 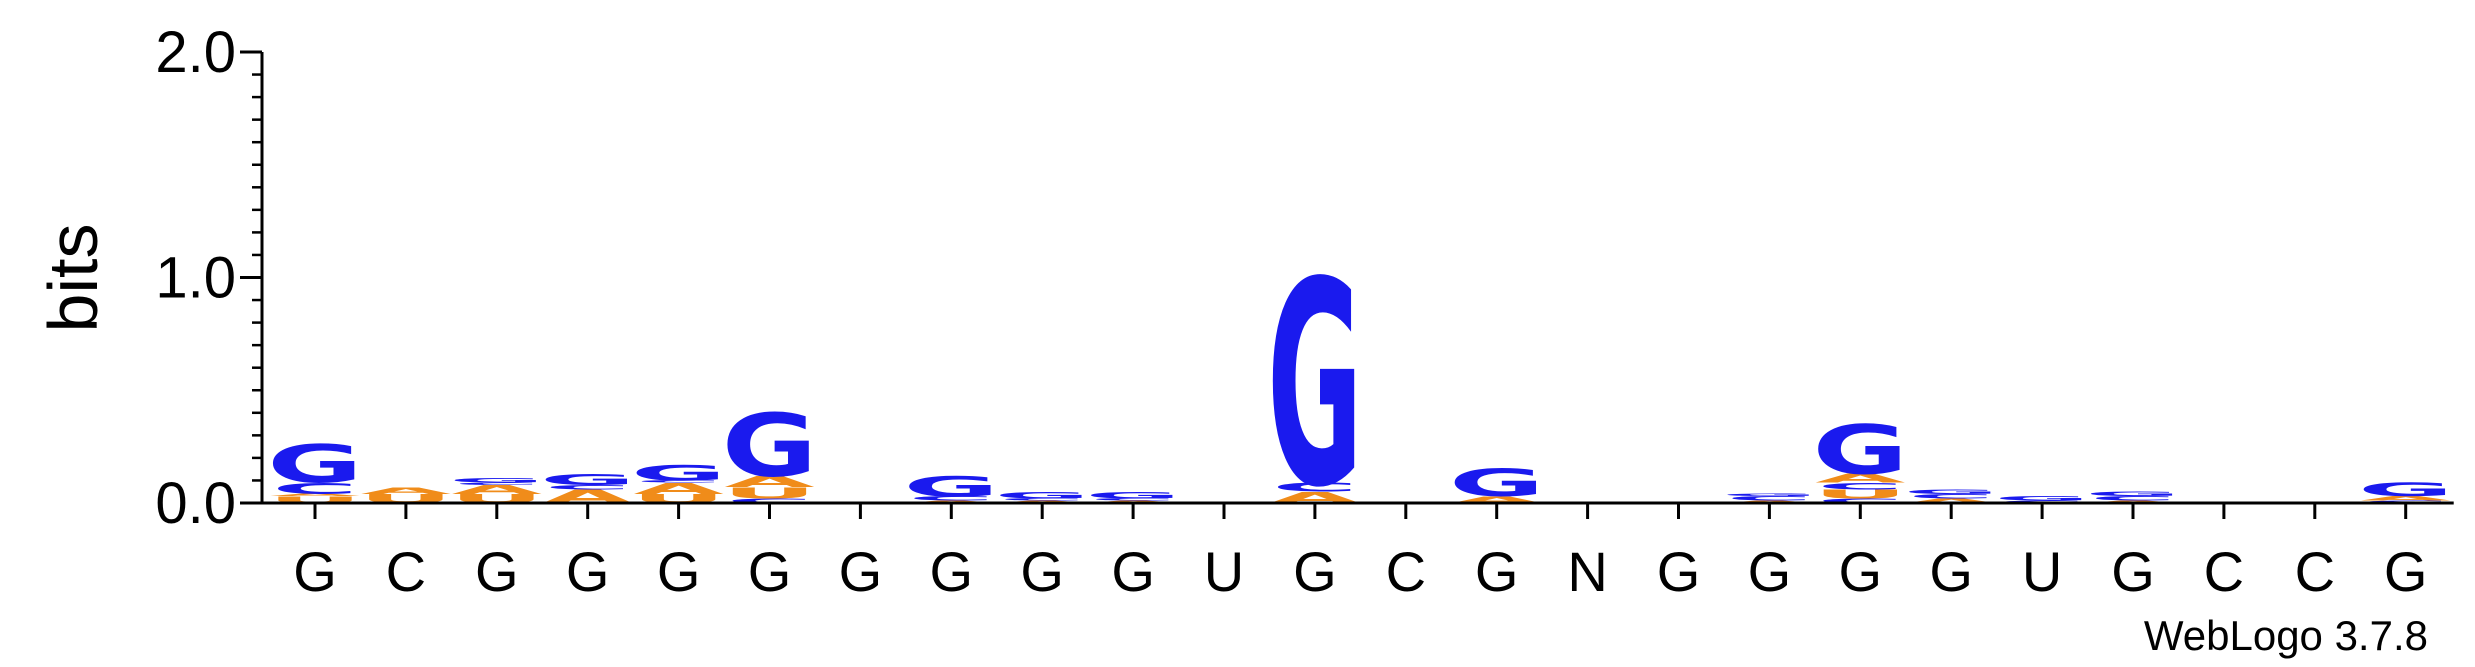 I want to click on y-axis: 0.0 1.0 2.0, so click(x=209, y=278).